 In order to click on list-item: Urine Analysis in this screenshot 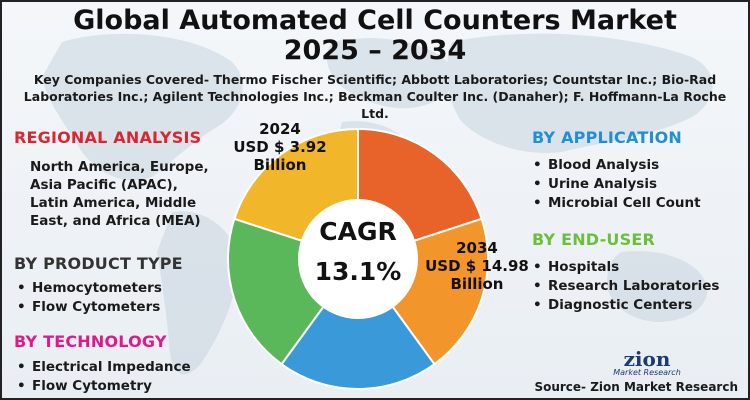, I will do `click(615, 184)`.